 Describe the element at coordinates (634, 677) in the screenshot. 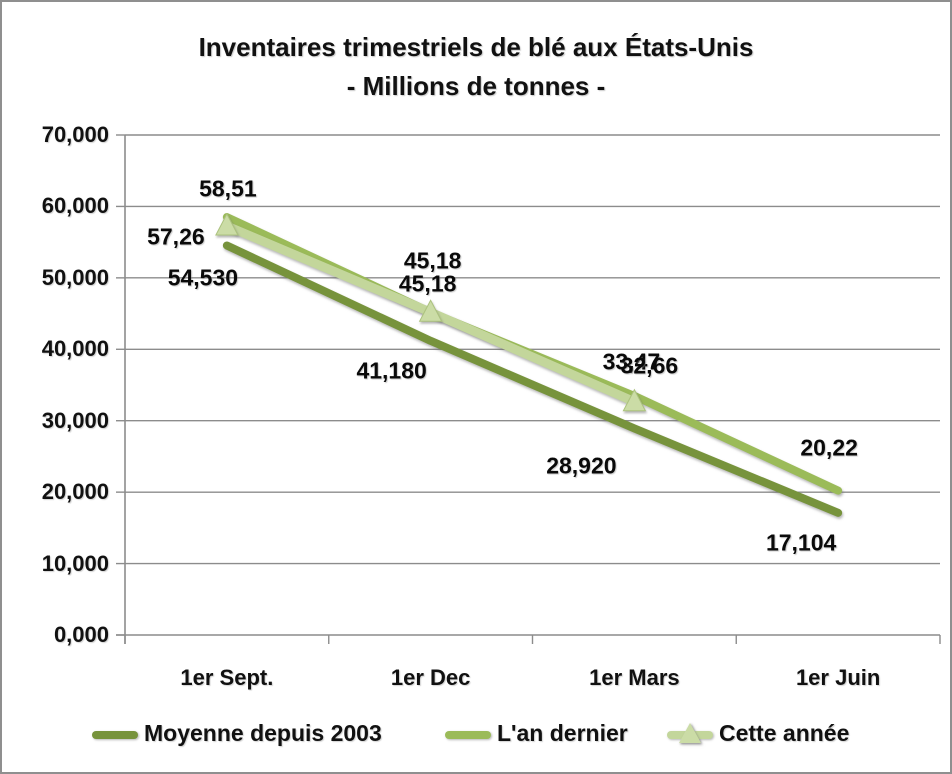

I see `x-axis-label: 1er Mars` at that location.